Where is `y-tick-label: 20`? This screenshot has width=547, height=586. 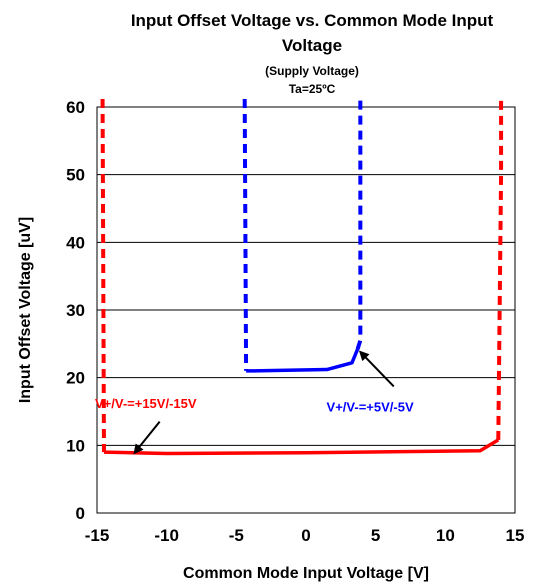 y-tick-label: 20 is located at coordinates (75, 378).